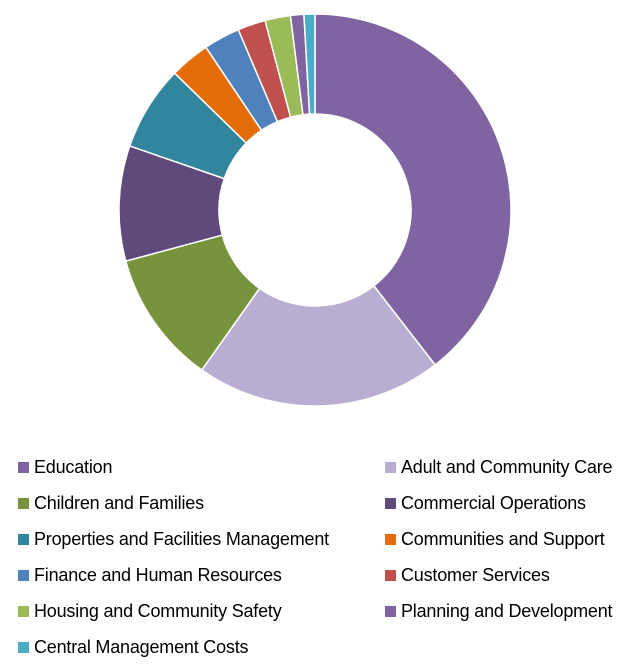 Image resolution: width=642 pixels, height=672 pixels. Describe the element at coordinates (503, 539) in the screenshot. I see `legend-label: Communities and Support` at that location.